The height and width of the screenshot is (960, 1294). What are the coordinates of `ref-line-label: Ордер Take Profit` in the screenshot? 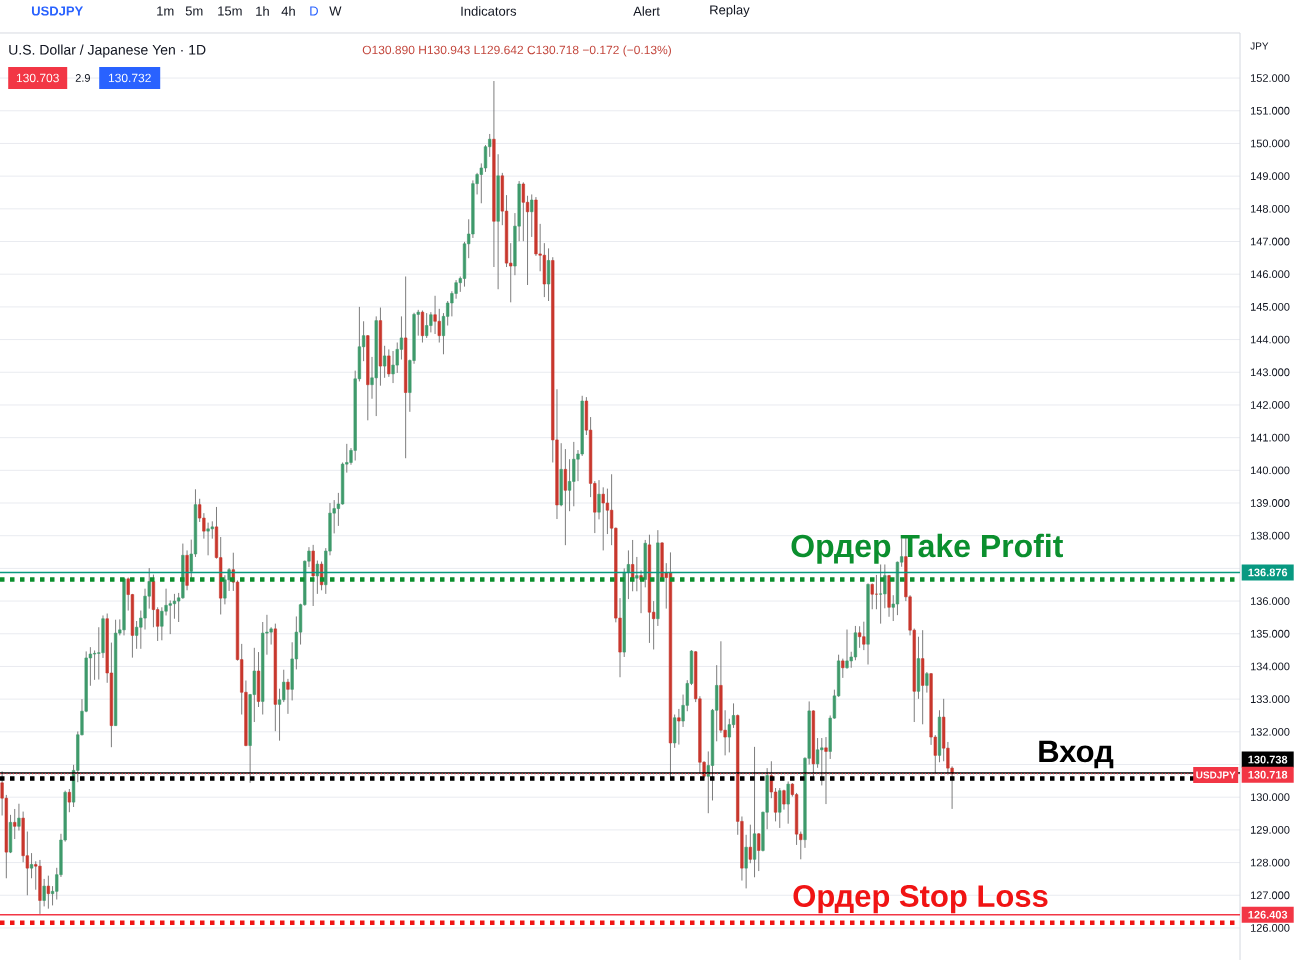 It's located at (927, 548).